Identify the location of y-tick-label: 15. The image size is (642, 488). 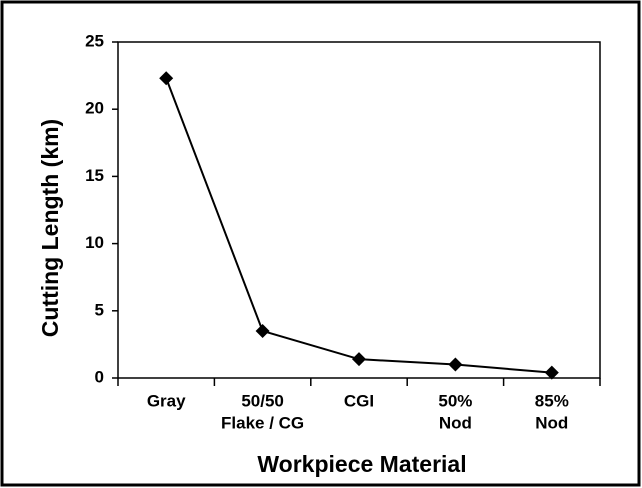
(94, 175).